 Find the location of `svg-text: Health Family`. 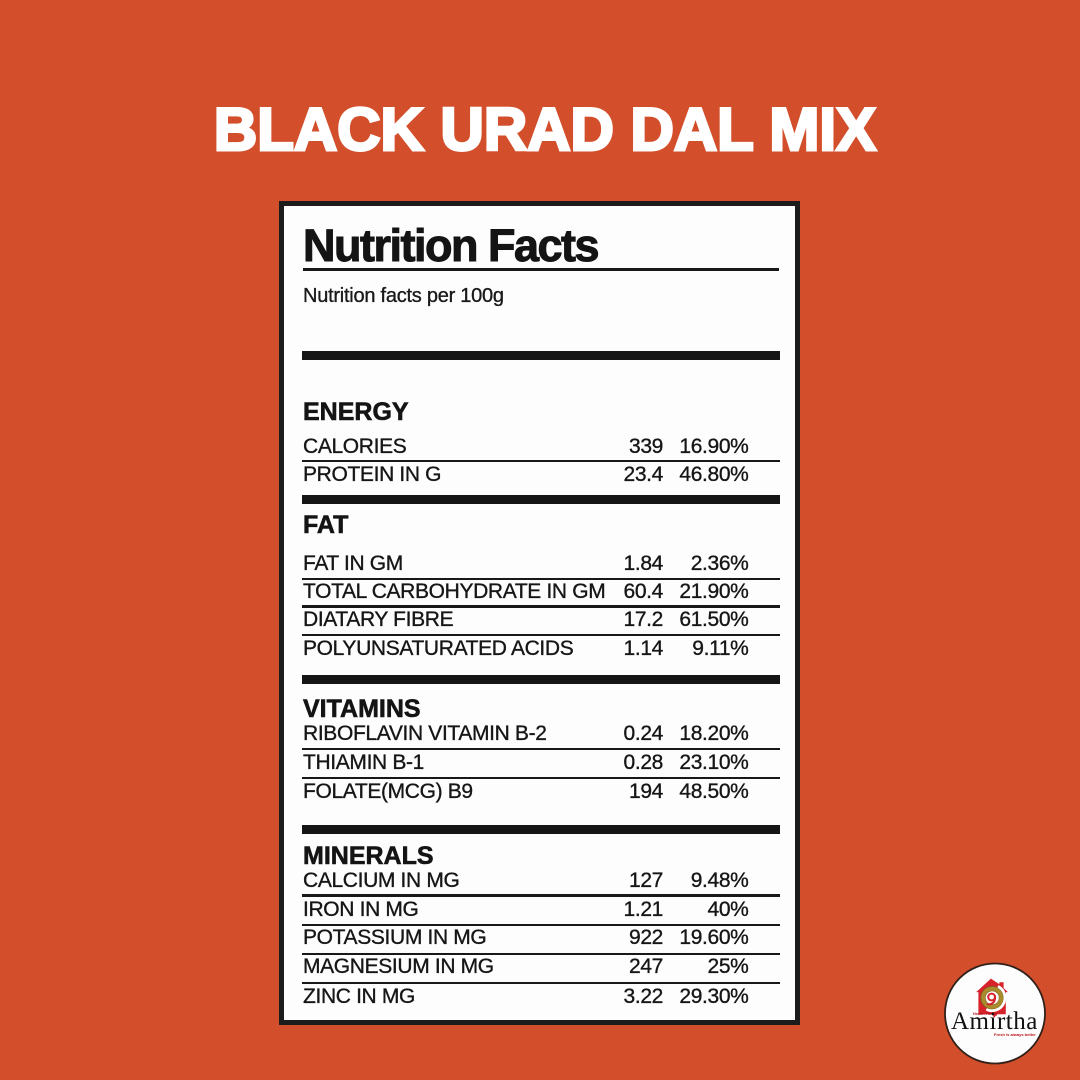

svg-text: Health Family is located at coordinates (986, 1014).